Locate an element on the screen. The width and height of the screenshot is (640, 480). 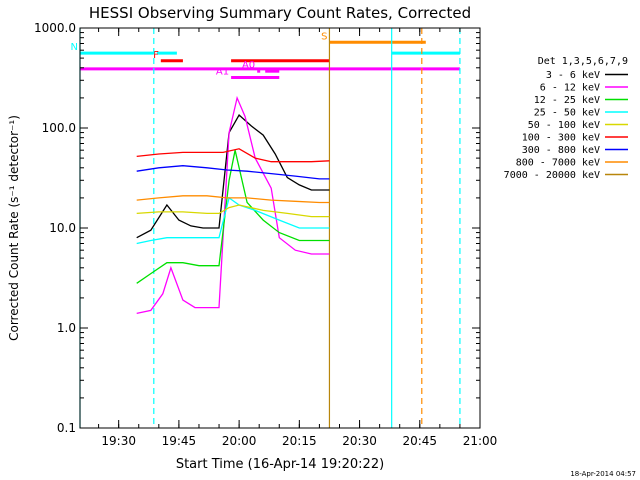
legend-entry-label: 12 - 25 keV is located at coordinates (567, 100).